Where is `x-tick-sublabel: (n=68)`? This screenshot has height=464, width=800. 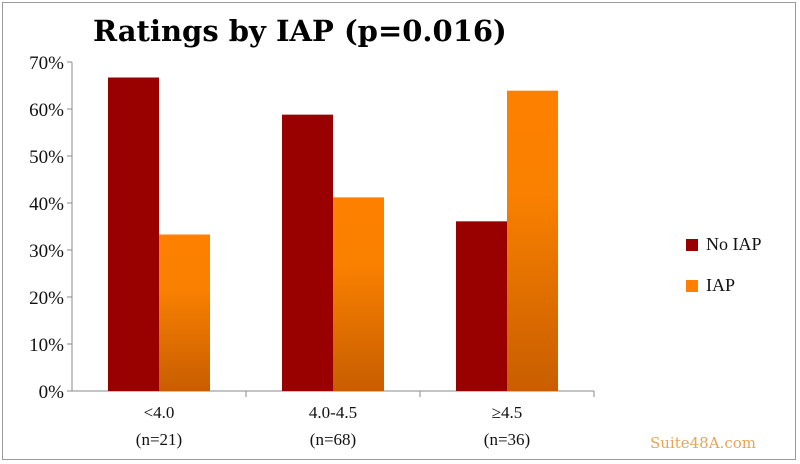 x-tick-sublabel: (n=68) is located at coordinates (333, 439).